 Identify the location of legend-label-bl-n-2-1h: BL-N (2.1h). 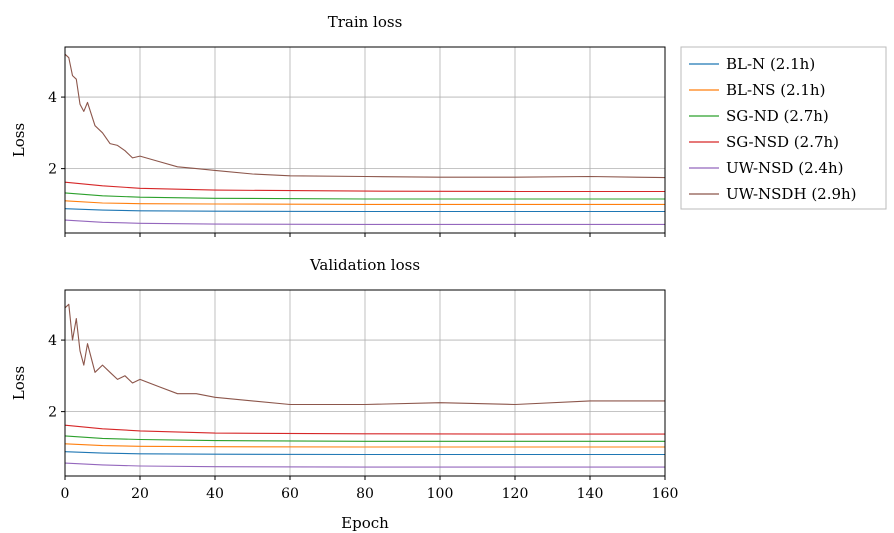
(770, 64).